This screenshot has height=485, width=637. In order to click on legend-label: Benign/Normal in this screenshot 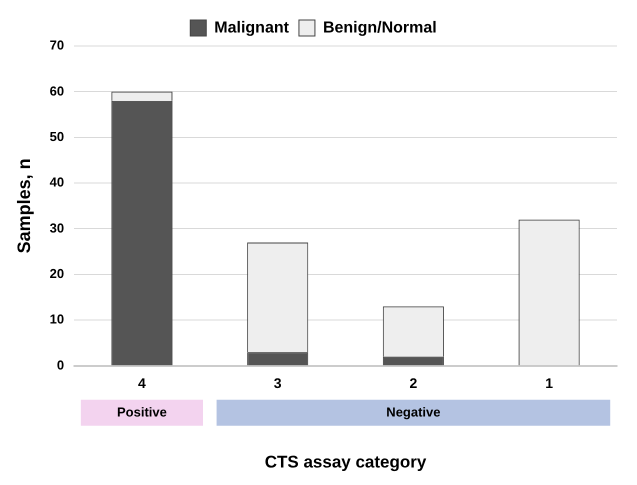, I will do `click(379, 27)`.